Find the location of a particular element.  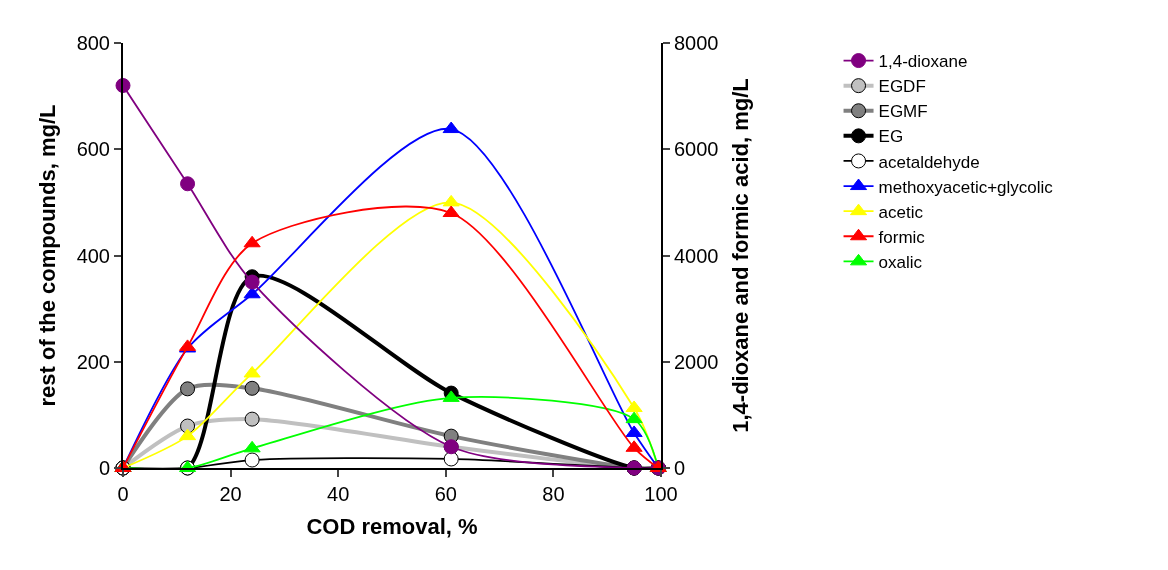

y2-tick-label: 4000 is located at coordinates (696, 255).